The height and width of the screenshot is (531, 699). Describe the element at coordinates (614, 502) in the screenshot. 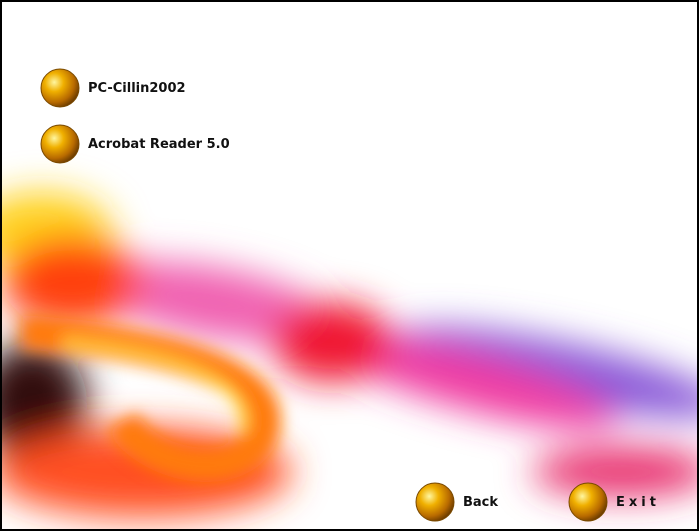

I see `exit-button: Exit` at that location.